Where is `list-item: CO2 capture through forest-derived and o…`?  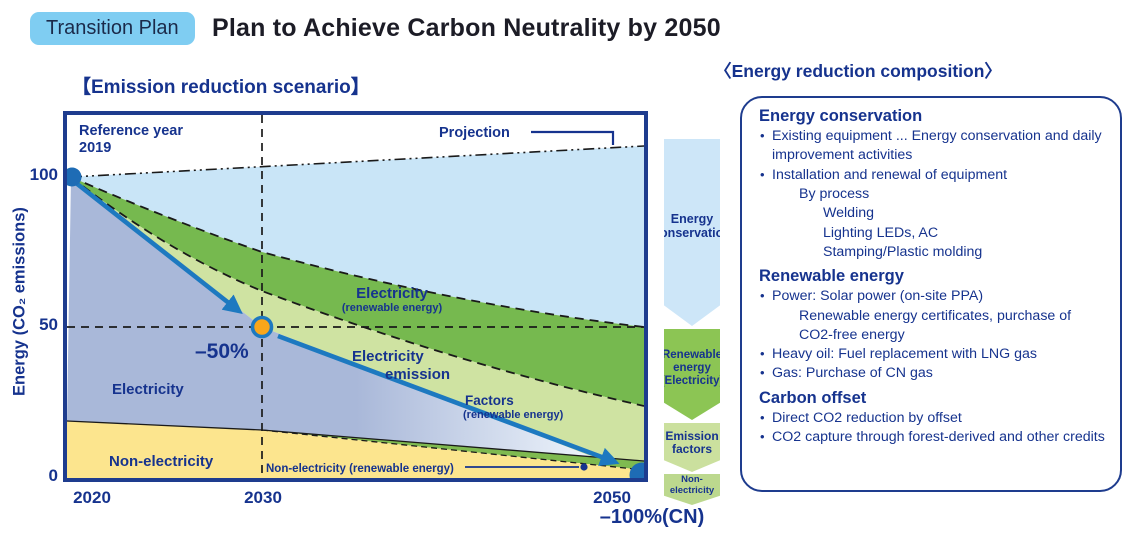
list-item: CO2 capture through forest-derived and o… is located at coordinates (933, 437).